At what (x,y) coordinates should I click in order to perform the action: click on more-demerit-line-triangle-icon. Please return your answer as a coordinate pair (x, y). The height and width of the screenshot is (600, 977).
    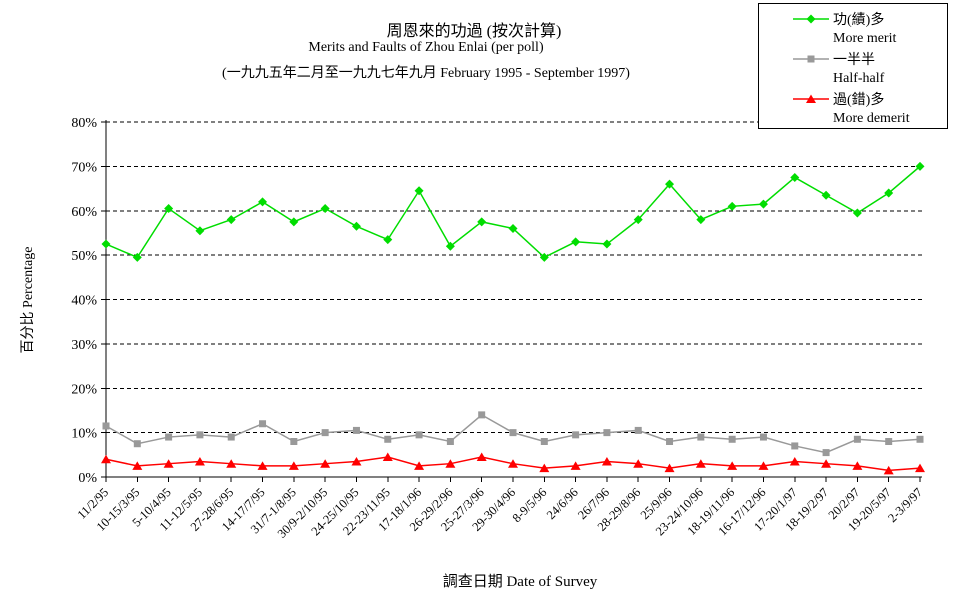
    Looking at the image, I should click on (811, 98).